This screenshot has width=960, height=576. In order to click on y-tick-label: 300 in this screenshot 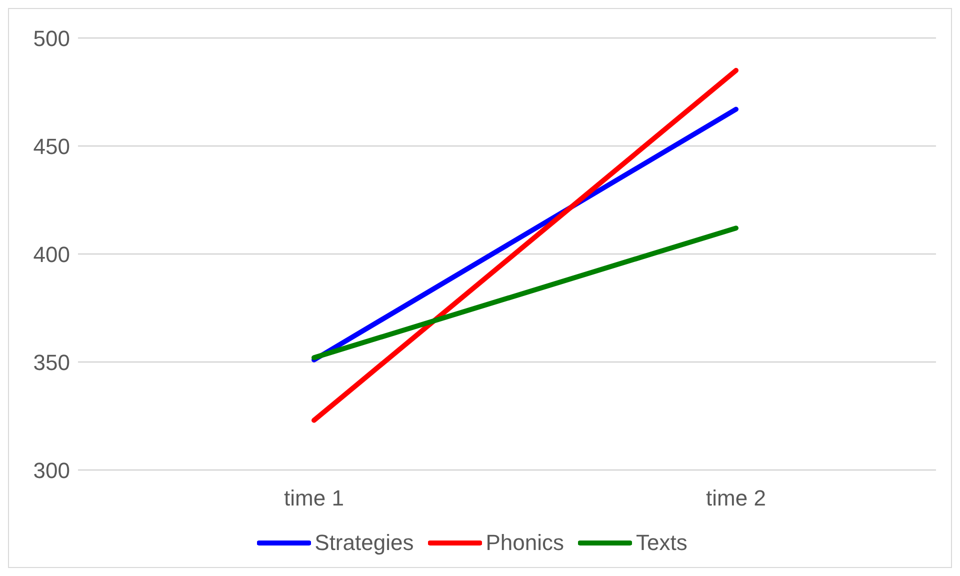, I will do `click(51, 470)`.